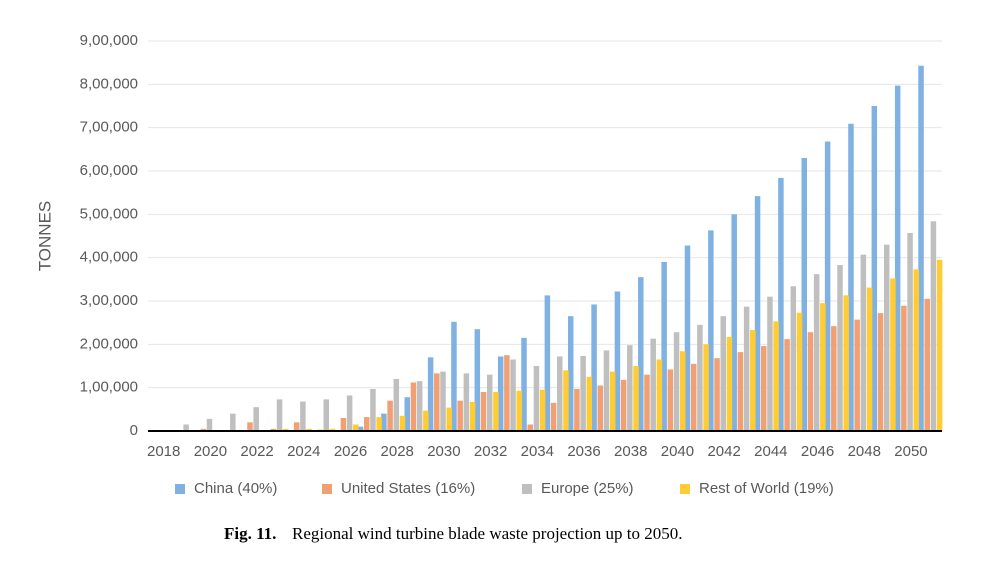 The image size is (984, 571). I want to click on y-tick-label: 3,00,000, so click(109, 300).